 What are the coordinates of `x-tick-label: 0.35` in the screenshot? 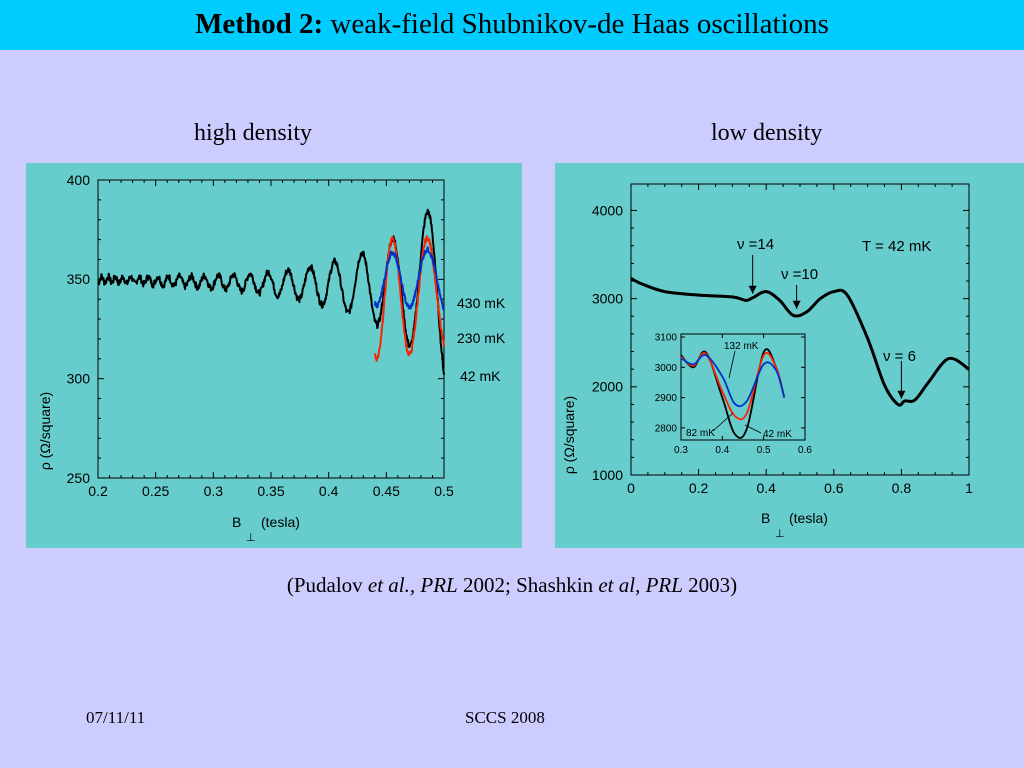 It's located at (270, 491).